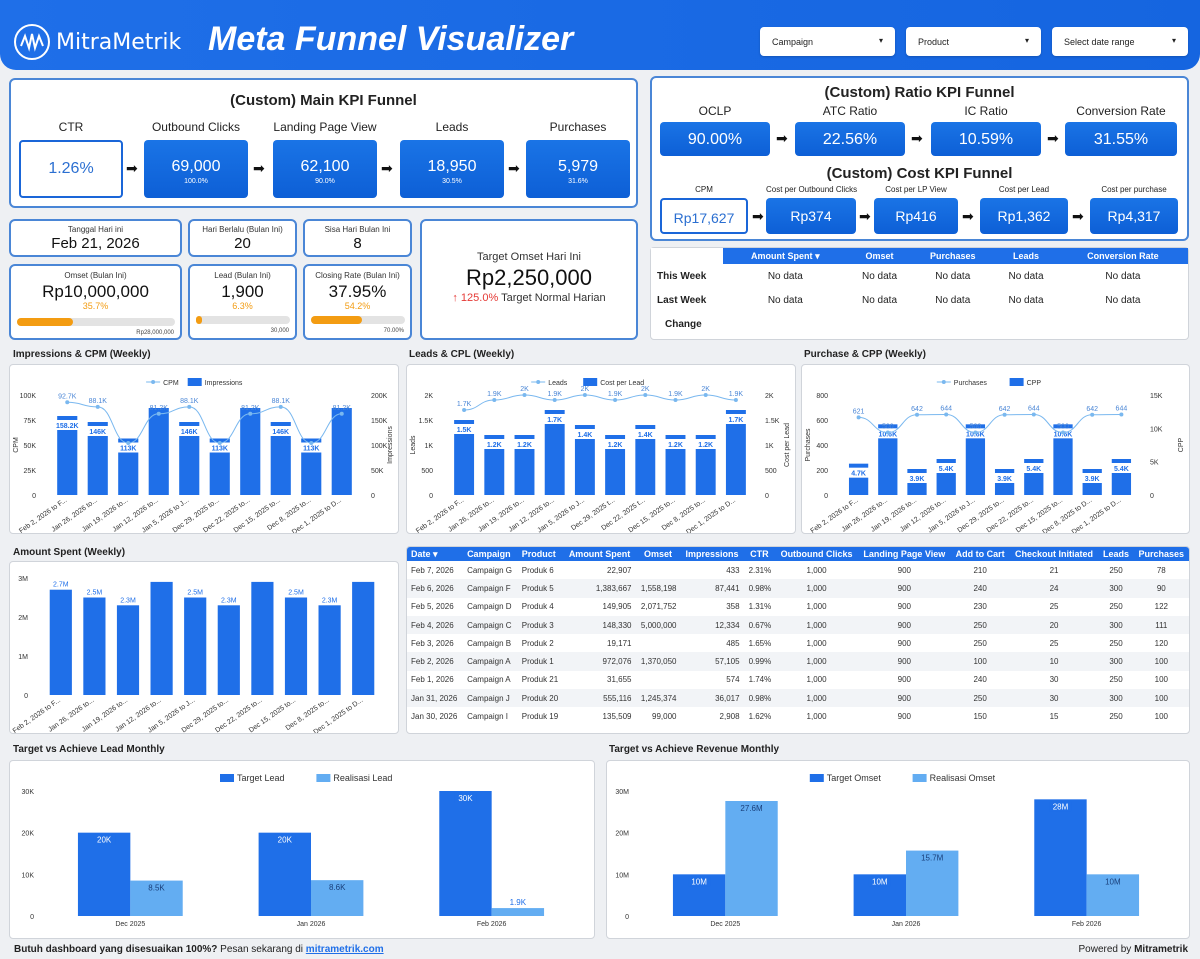 The width and height of the screenshot is (1200, 959). Describe the element at coordinates (330, 600) in the screenshot. I see `bar-data-label: 2.3M` at that location.